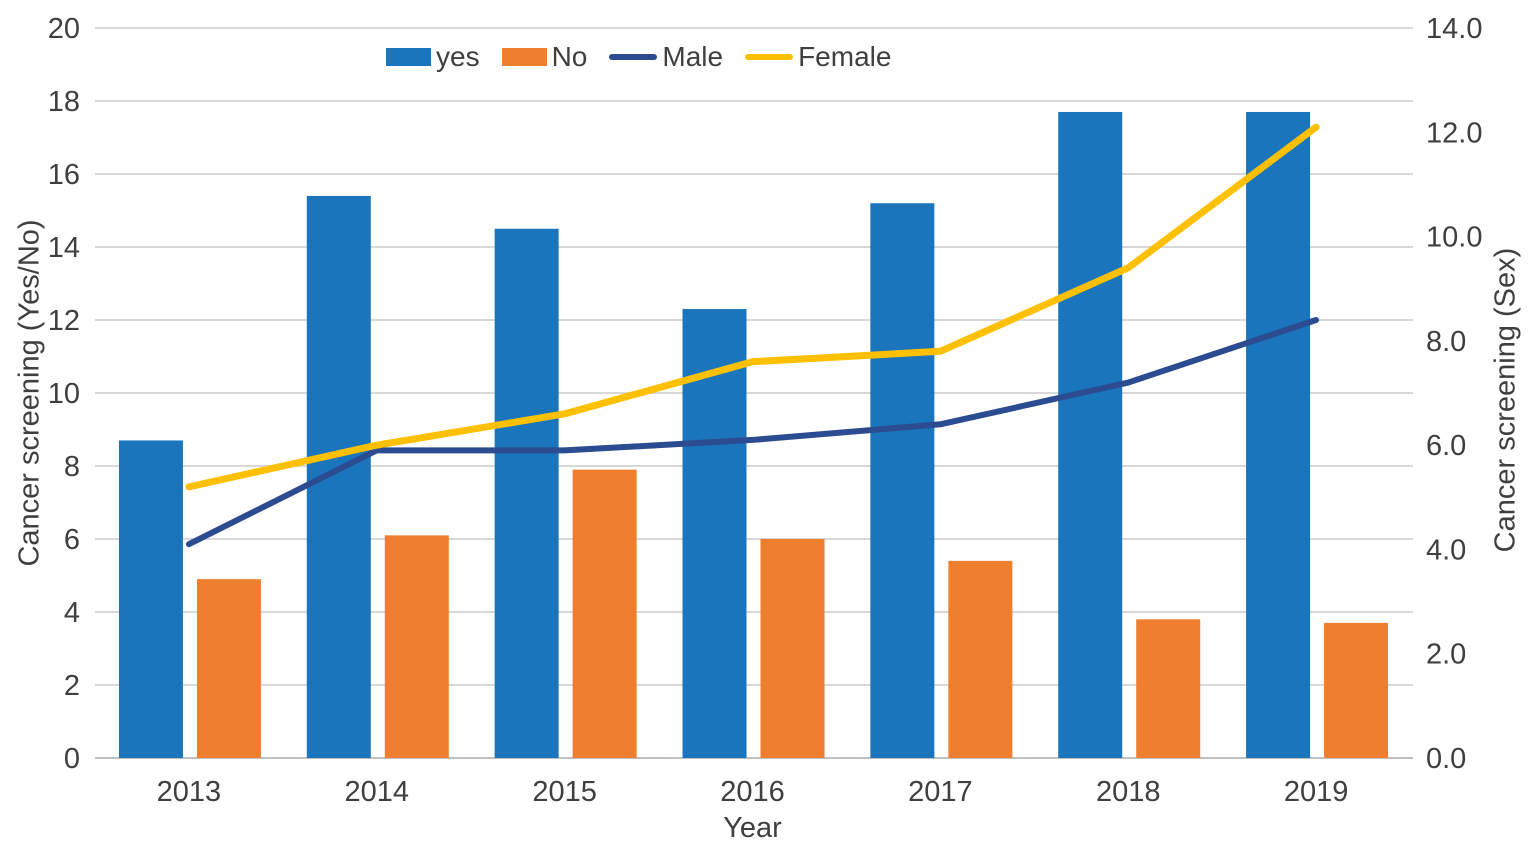  What do you see at coordinates (526, 493) in the screenshot?
I see `bar-yes-2015` at bounding box center [526, 493].